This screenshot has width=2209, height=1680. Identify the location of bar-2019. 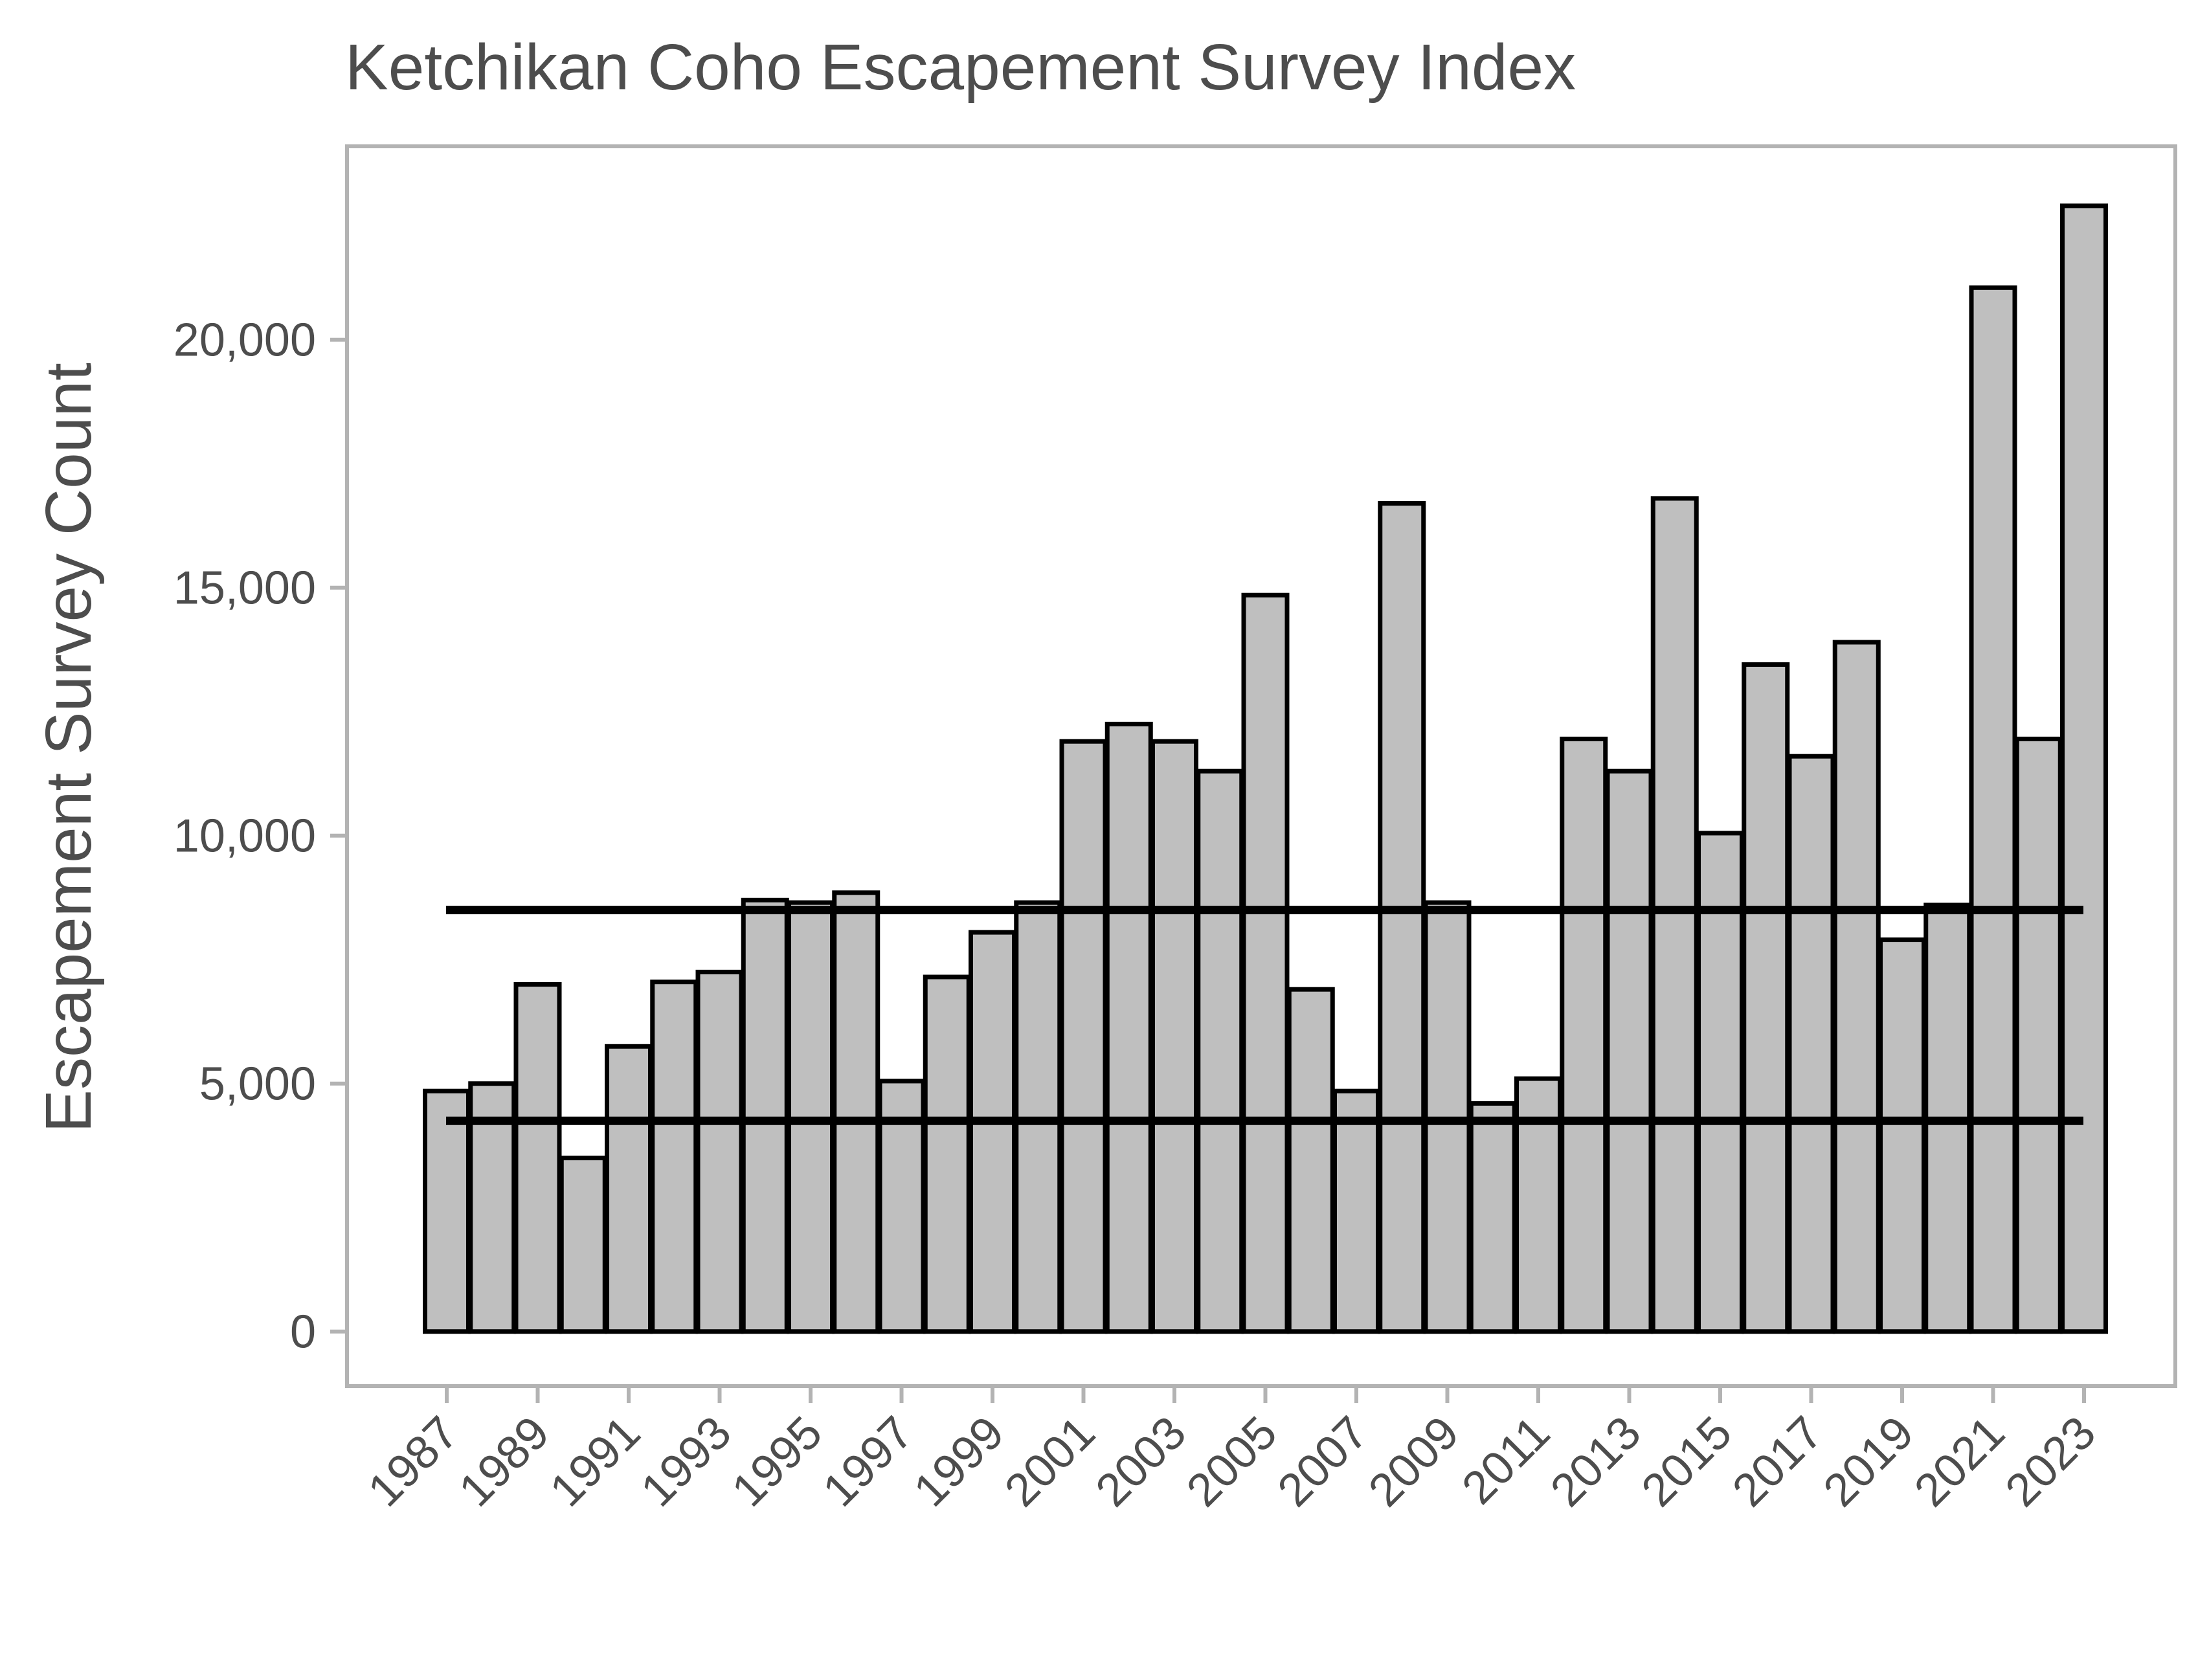
(1902, 1136).